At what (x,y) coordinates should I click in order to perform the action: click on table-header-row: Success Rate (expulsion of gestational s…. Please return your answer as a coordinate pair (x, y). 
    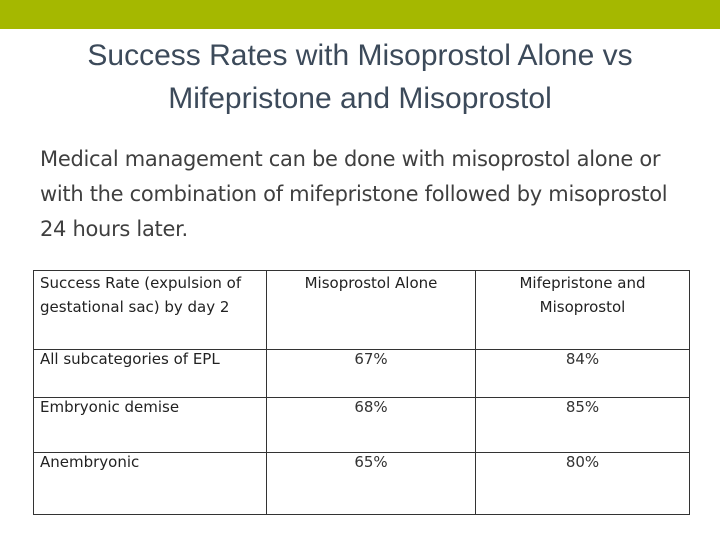
    Looking at the image, I should click on (361, 310).